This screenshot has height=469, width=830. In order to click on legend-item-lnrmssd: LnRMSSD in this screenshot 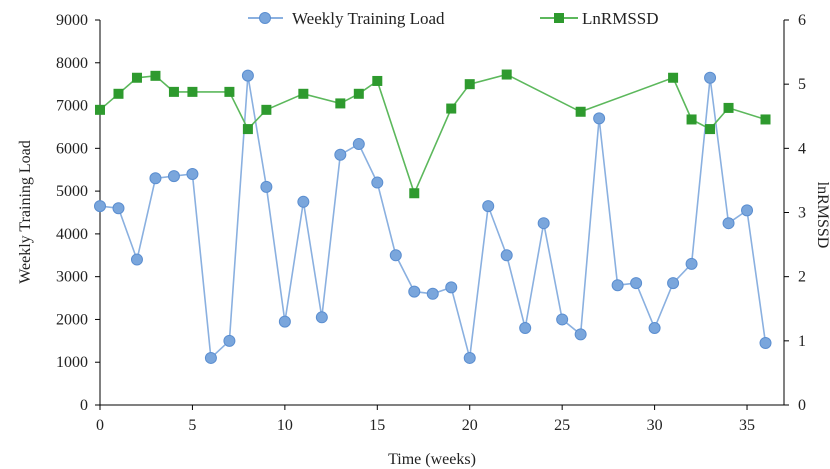, I will do `click(599, 18)`.